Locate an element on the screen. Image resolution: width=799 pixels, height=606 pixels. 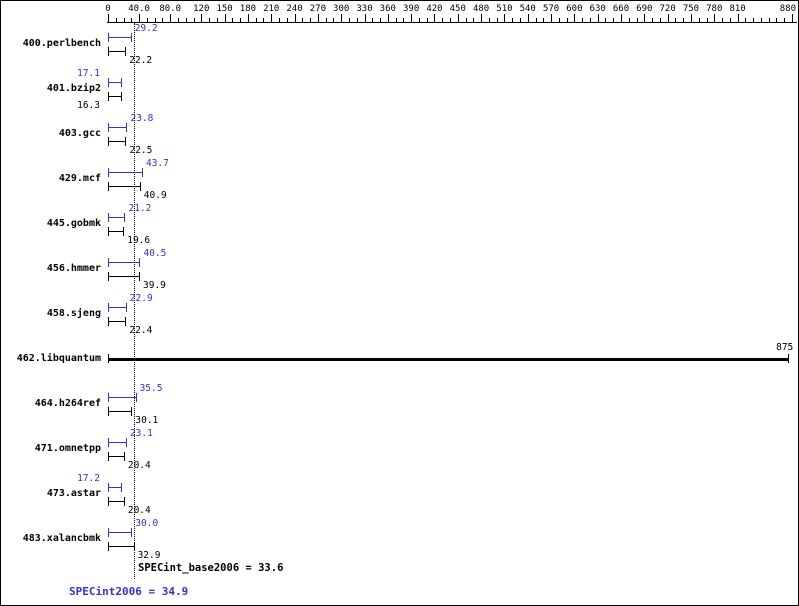
x-axis-tick-label: 720 is located at coordinates (667, 9).